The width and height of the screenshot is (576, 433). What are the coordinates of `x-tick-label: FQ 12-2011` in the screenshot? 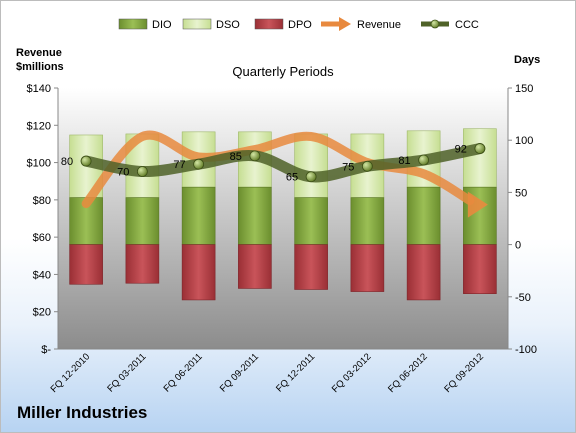 It's located at (295, 372).